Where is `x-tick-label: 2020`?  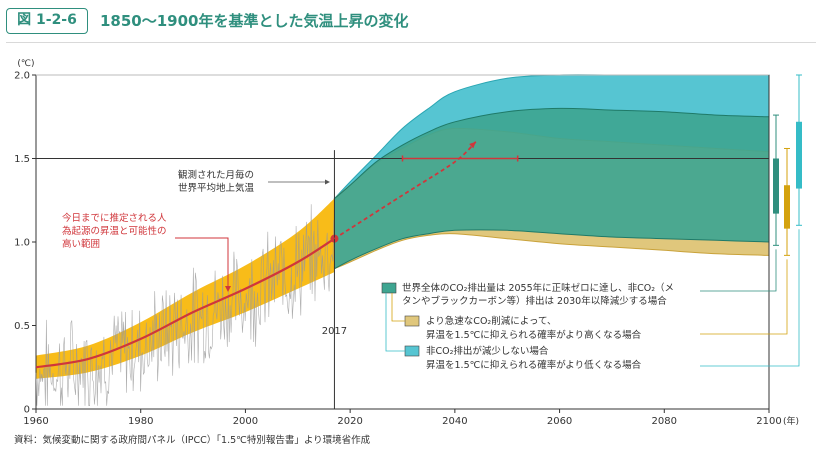
x-tick-label: 2020 is located at coordinates (349, 421).